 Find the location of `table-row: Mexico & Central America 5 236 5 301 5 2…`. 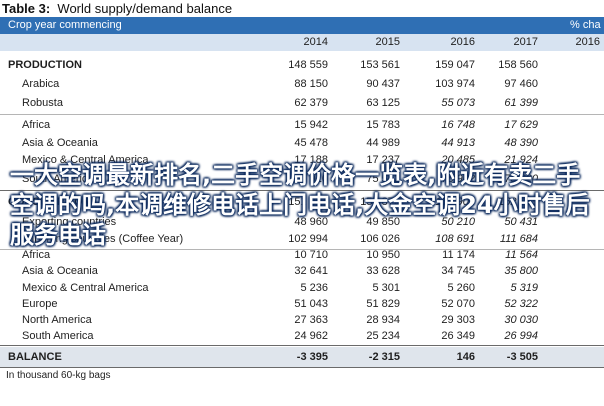

table-row: Mexico & Central America 5 236 5 301 5 2… is located at coordinates (302, 288).